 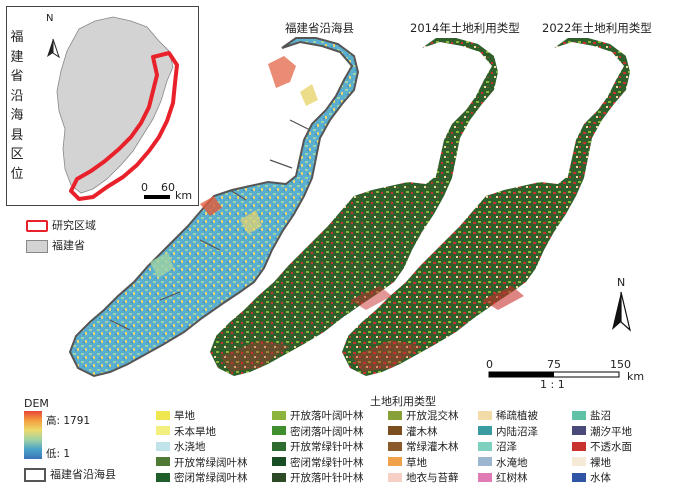 What do you see at coordinates (319, 28) in the screenshot?
I see `map-title-dem: 福建省沿海县` at bounding box center [319, 28].